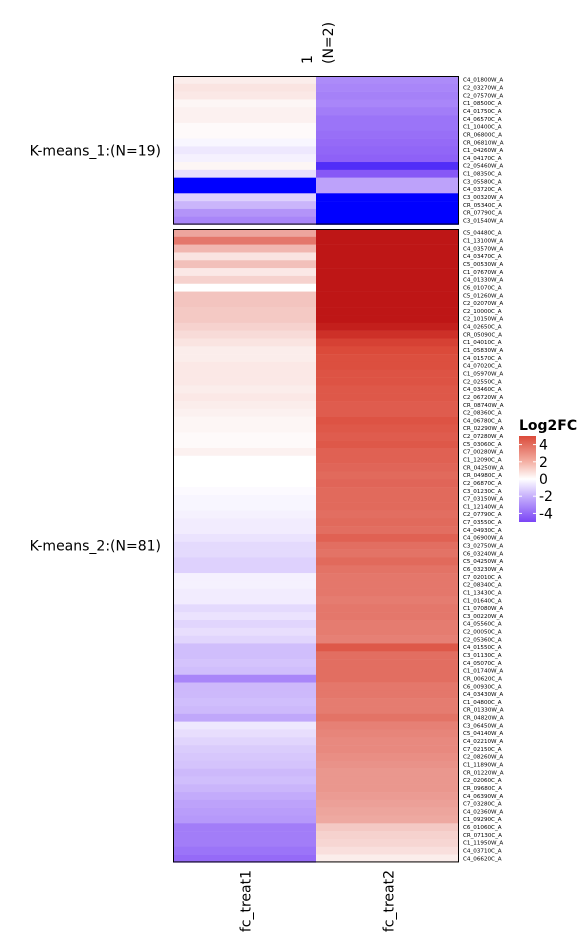  Describe the element at coordinates (482, 492) in the screenshot. I see `row-label: C3_01230C_A` at that location.